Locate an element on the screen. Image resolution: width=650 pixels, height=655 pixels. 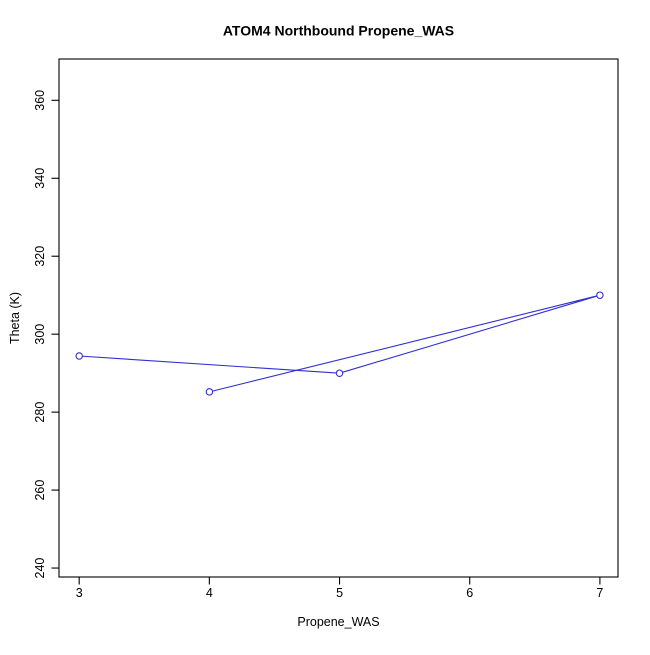
series-line is located at coordinates (339, 343).